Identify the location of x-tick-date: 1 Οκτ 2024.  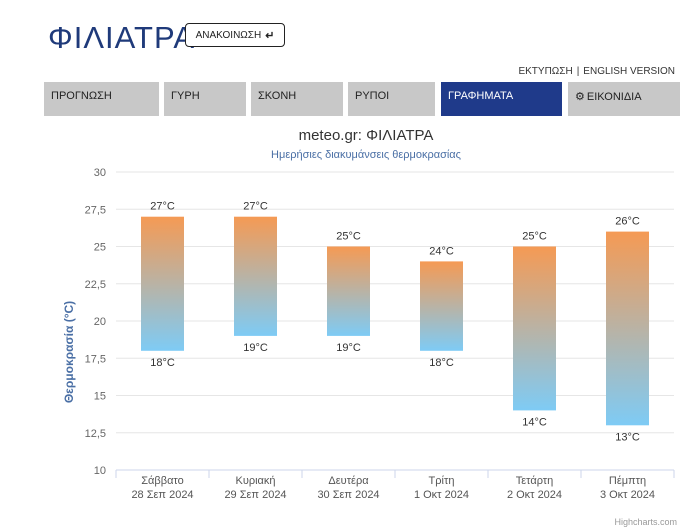
(441, 495).